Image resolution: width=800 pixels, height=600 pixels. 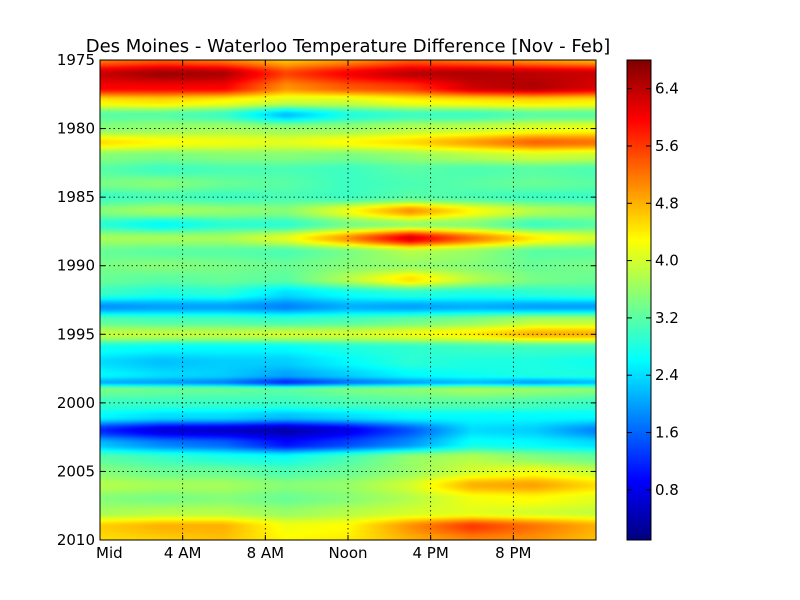 I want to click on y-tick-label: 1995, so click(x=76, y=334).